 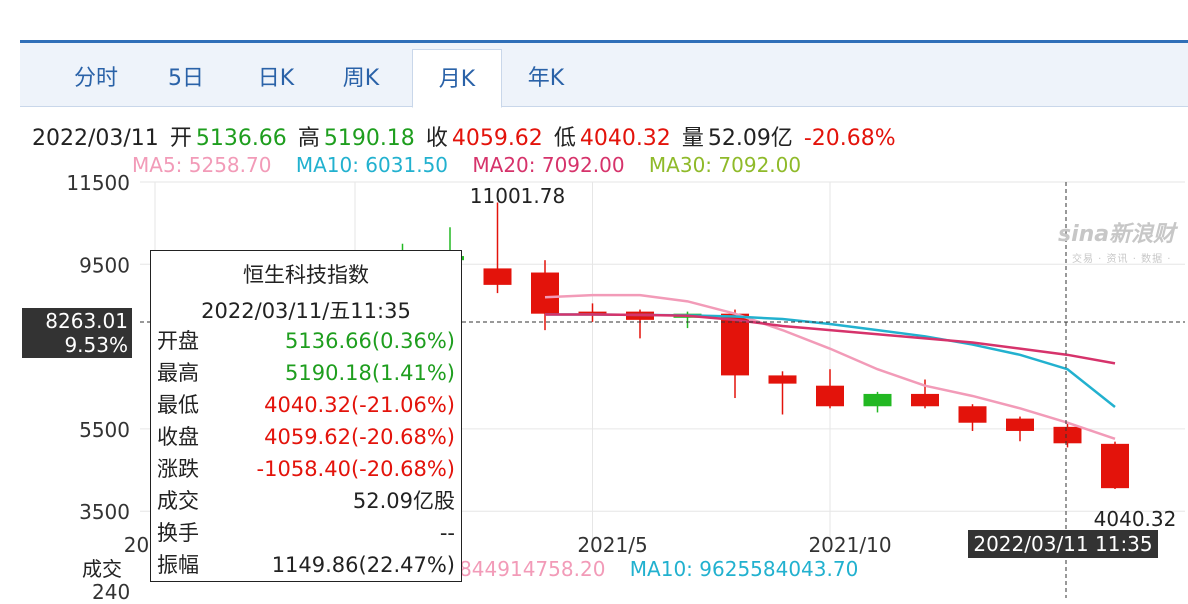 What do you see at coordinates (403, 501) in the screenshot?
I see `tooltip-row-value: 52.09亿股` at bounding box center [403, 501].